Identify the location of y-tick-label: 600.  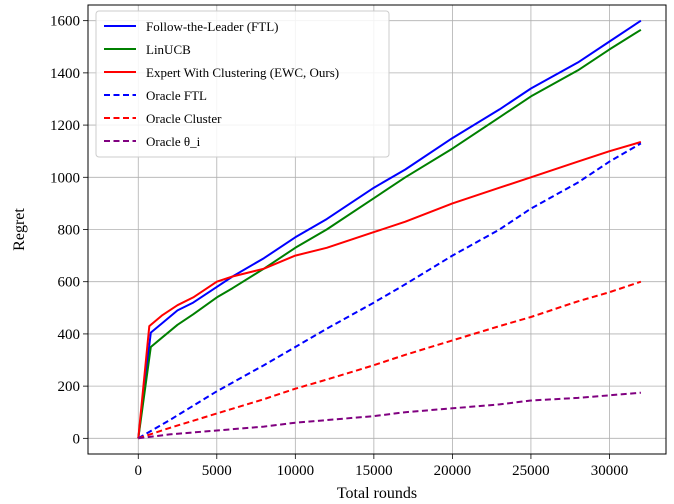
(69, 283).